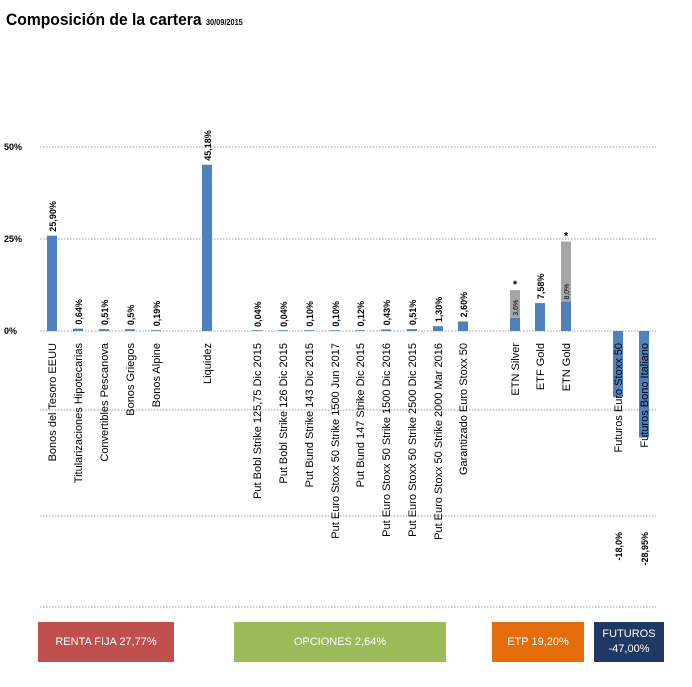 The image size is (692, 687). Describe the element at coordinates (387, 313) in the screenshot. I see `data-label: 0,43%` at that location.